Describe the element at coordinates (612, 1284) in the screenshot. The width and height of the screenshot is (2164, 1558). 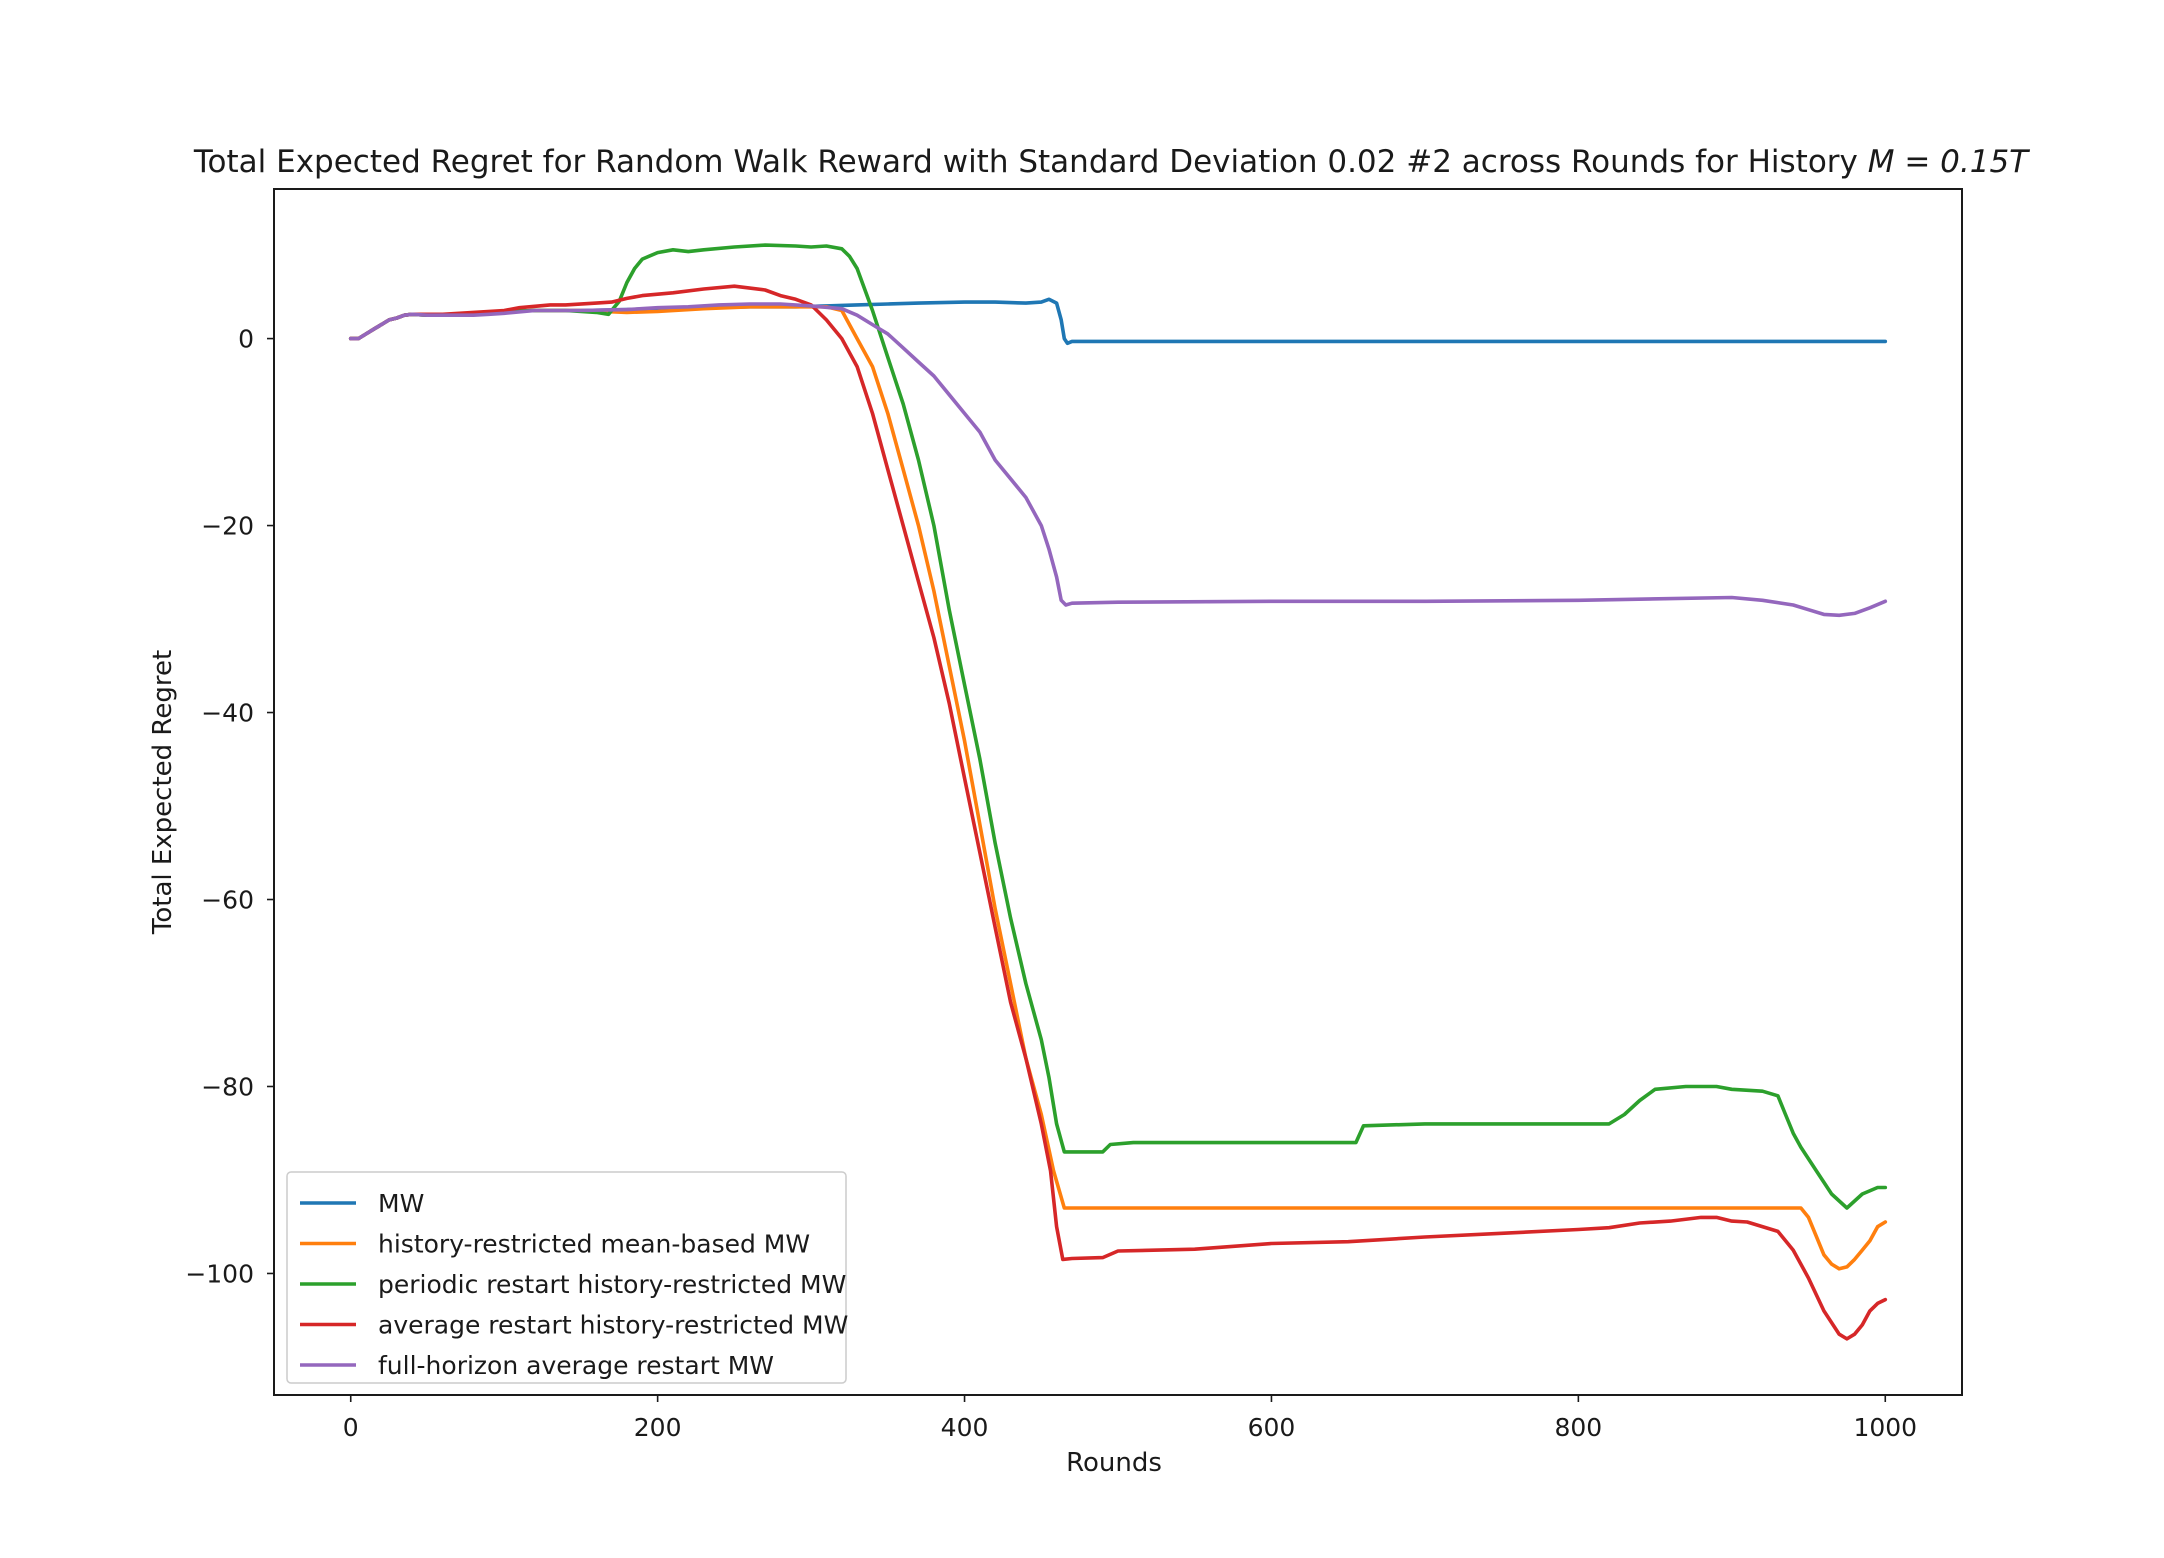
I see `legend-label-3: periodic restart history-restricted MW` at that location.